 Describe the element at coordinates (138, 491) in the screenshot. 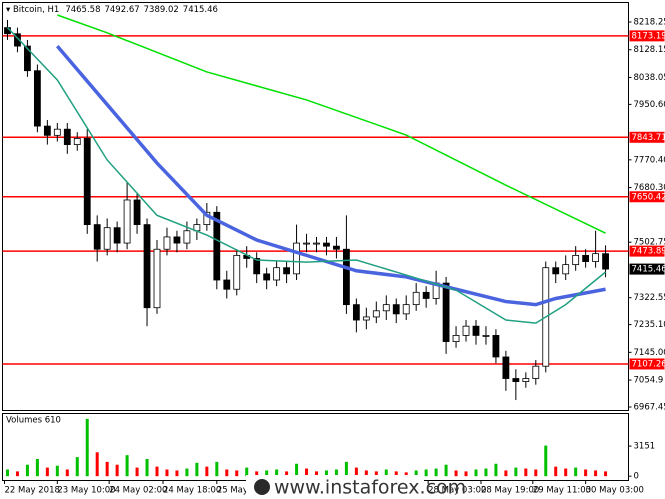

I see `x-tick-label: 24 May 02:00` at that location.